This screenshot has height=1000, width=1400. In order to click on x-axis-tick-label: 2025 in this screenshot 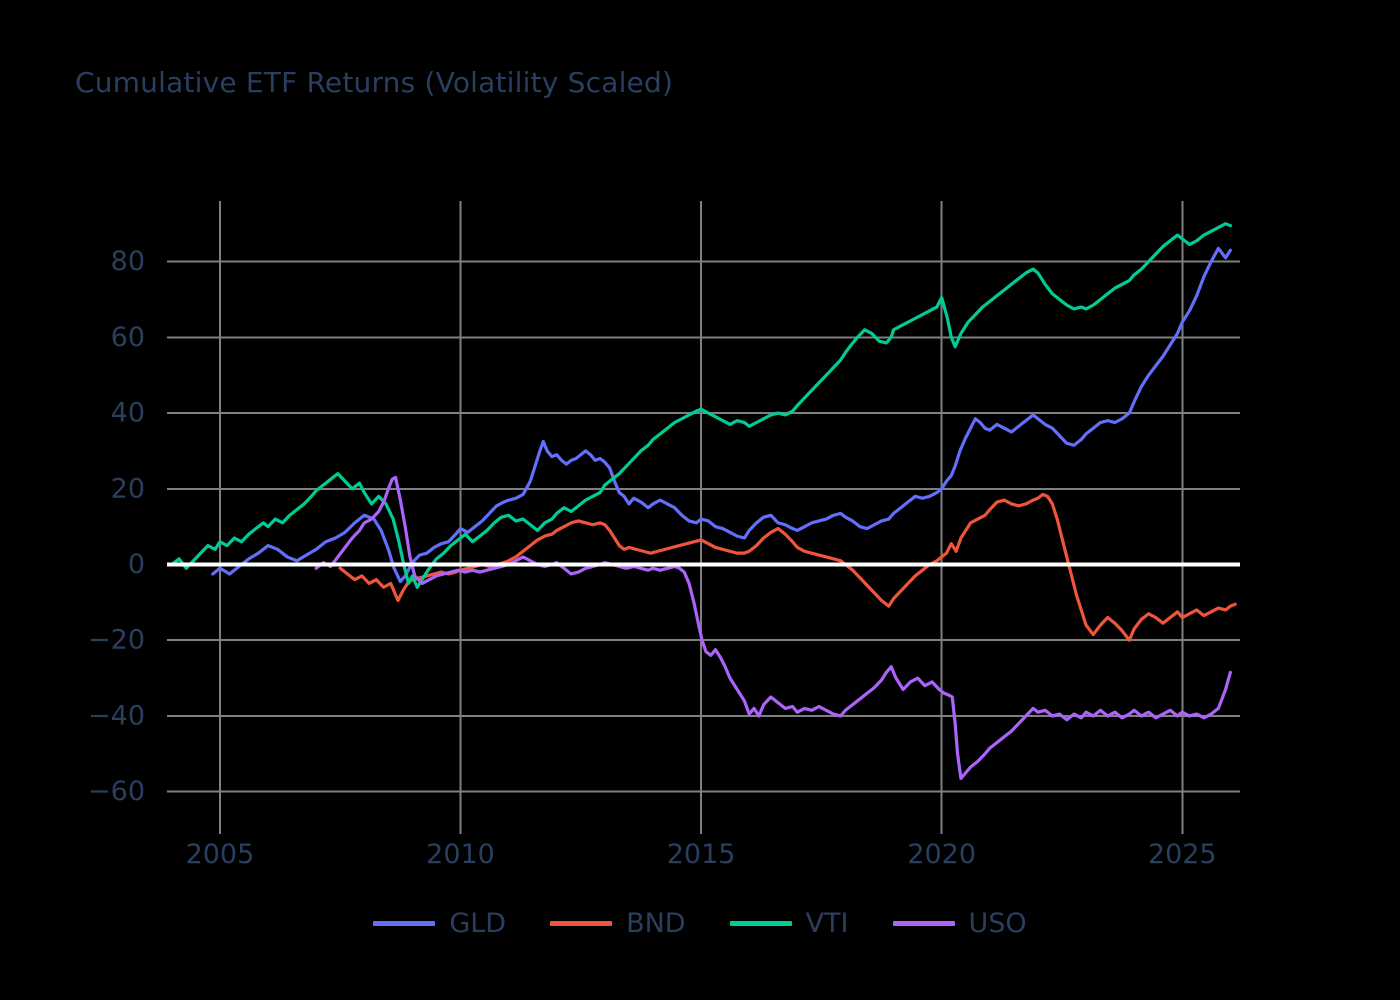, I will do `click(1182, 854)`.